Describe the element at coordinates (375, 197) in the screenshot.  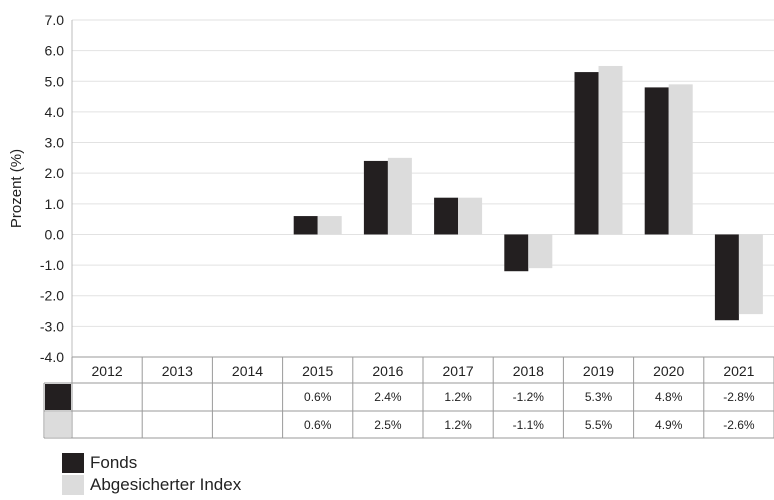
I see `bar-fonds-2016` at that location.